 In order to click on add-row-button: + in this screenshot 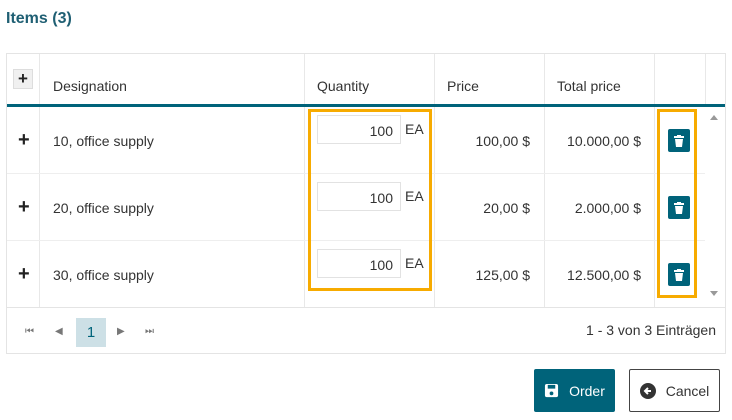, I will do `click(23, 79)`.